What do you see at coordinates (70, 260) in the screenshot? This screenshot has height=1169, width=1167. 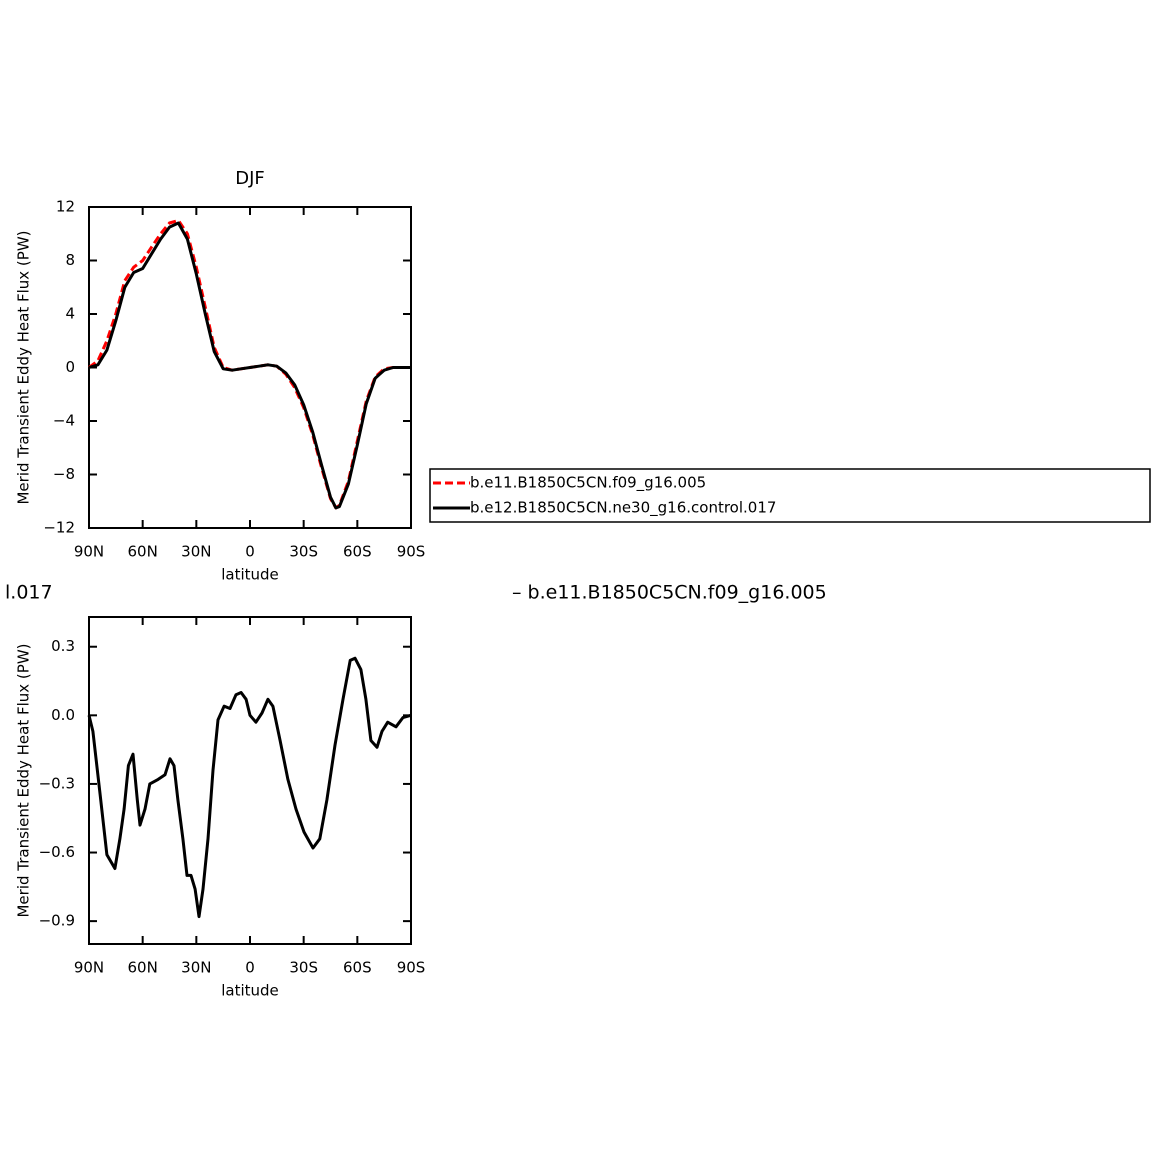 I see `y-tick-label: 8` at bounding box center [70, 260].